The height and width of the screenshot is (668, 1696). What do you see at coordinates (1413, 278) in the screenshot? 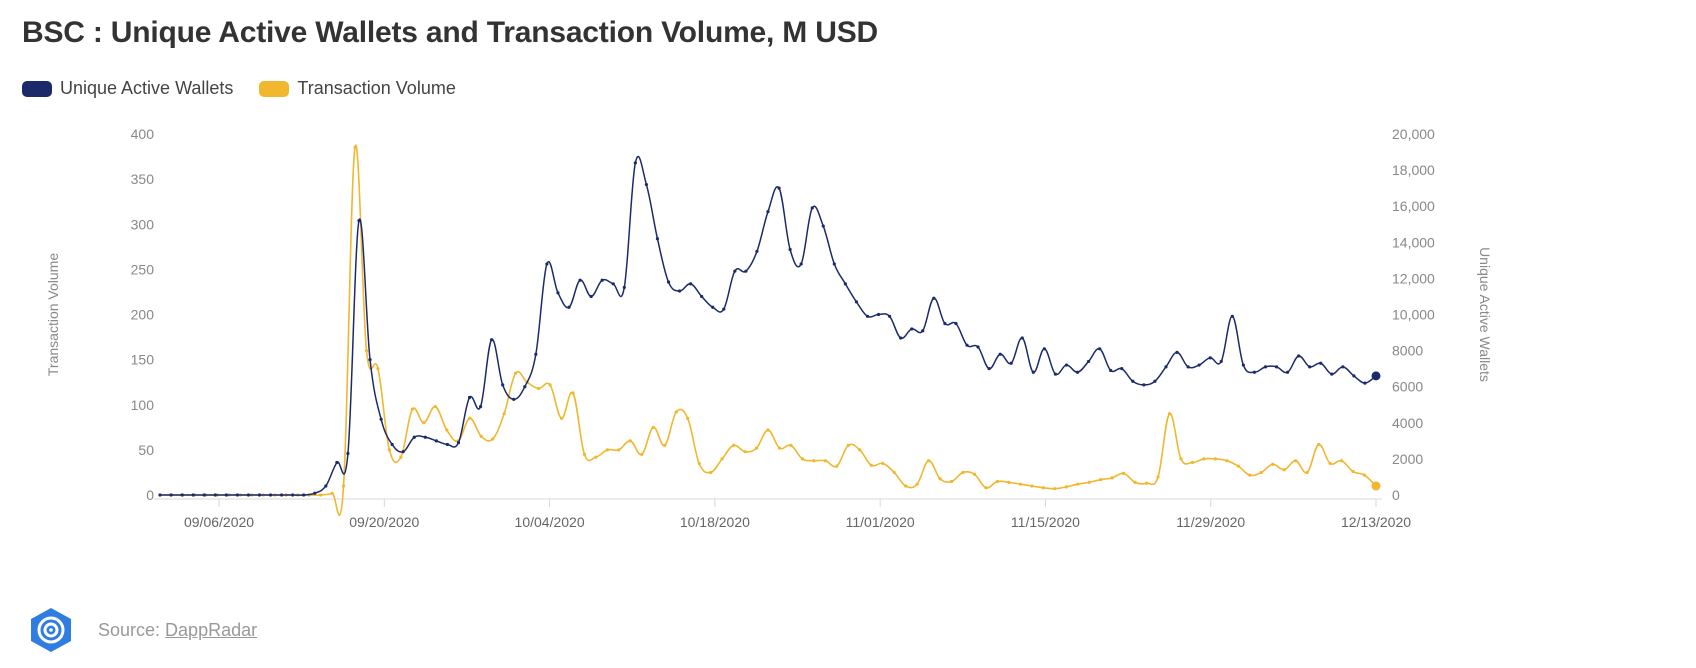
I see `y-right-tick-label: 12,000` at bounding box center [1413, 278].